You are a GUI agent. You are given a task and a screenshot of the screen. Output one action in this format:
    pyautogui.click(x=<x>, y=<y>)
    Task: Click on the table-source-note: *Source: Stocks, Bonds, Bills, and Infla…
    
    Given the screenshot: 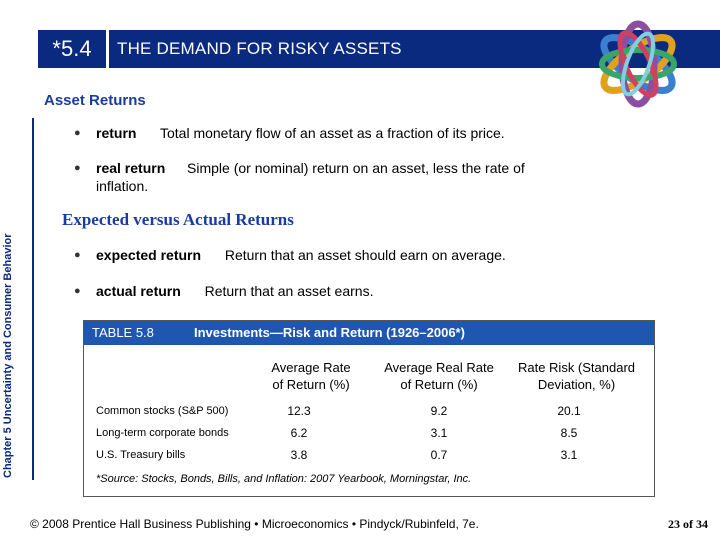 What is the action you would take?
    pyautogui.click(x=284, y=479)
    